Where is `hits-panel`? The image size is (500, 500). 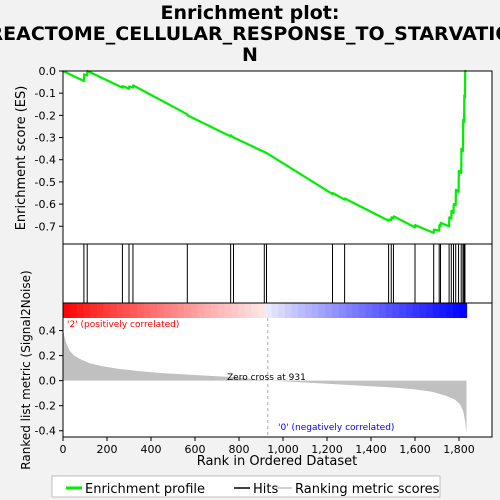
hits-panel is located at coordinates (274, 273).